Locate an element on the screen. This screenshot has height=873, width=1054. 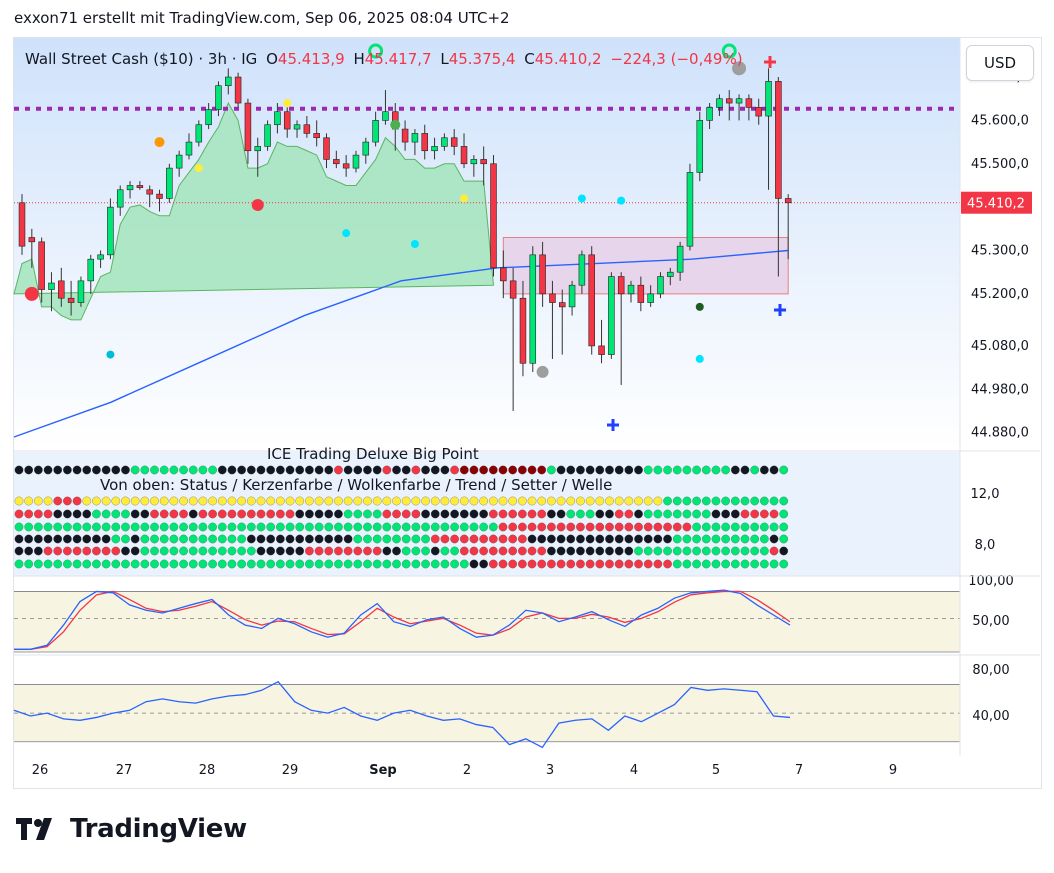
tradingview-logo: TradingView is located at coordinates (131, 829).